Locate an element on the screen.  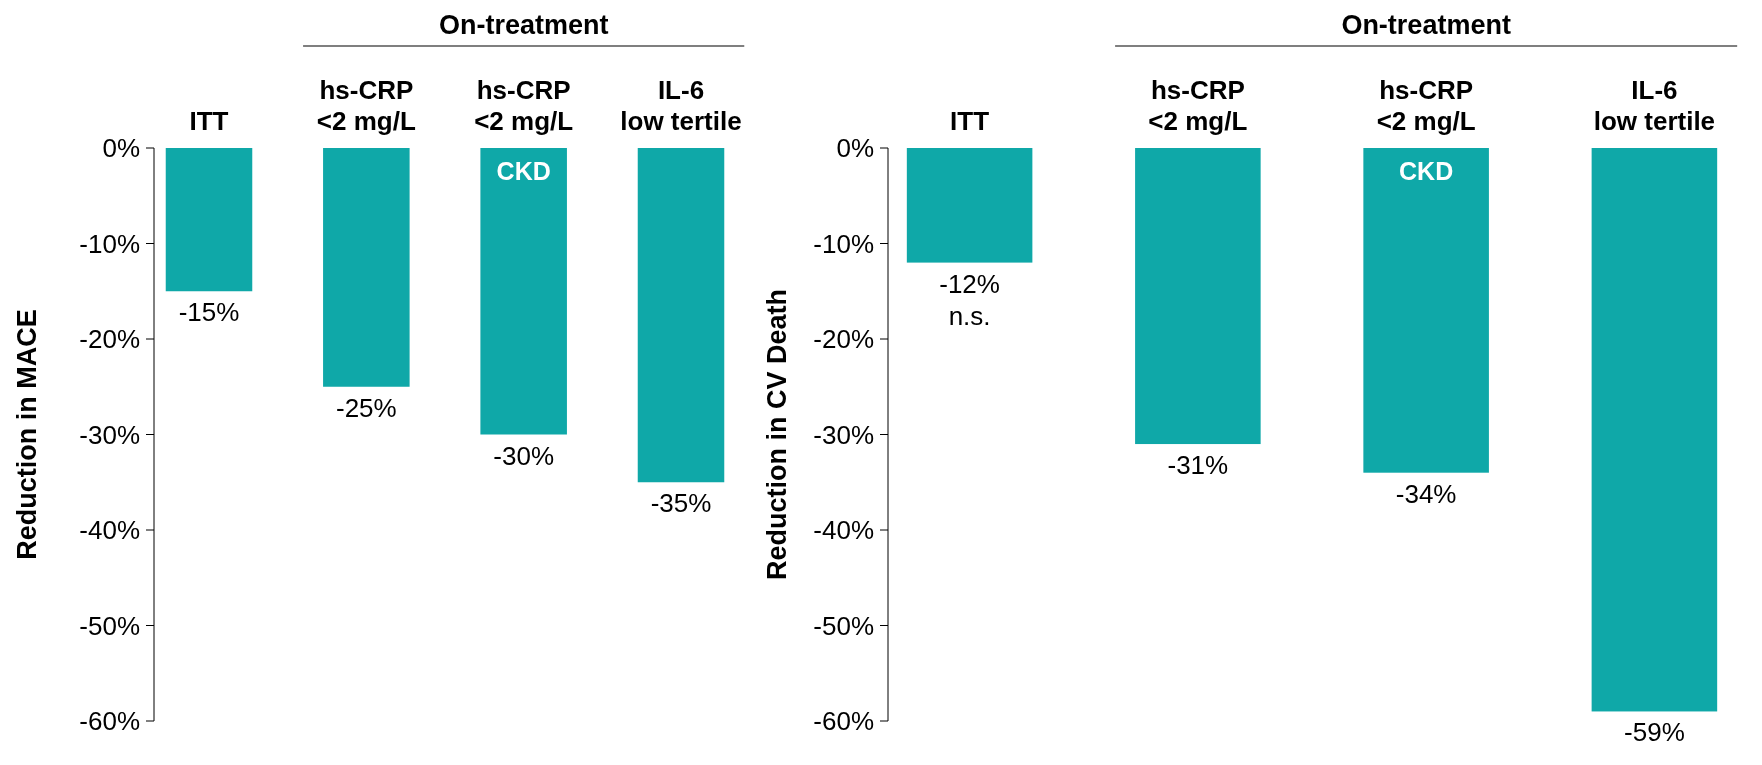
annotation: n.s. is located at coordinates (969, 315).